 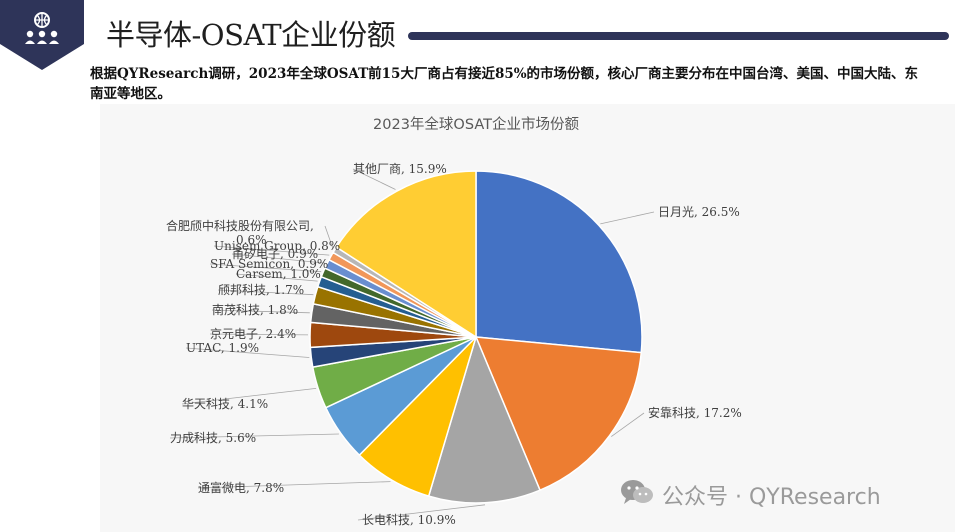 I want to click on data-label: 安靠科技, 17.2%, so click(x=695, y=412).